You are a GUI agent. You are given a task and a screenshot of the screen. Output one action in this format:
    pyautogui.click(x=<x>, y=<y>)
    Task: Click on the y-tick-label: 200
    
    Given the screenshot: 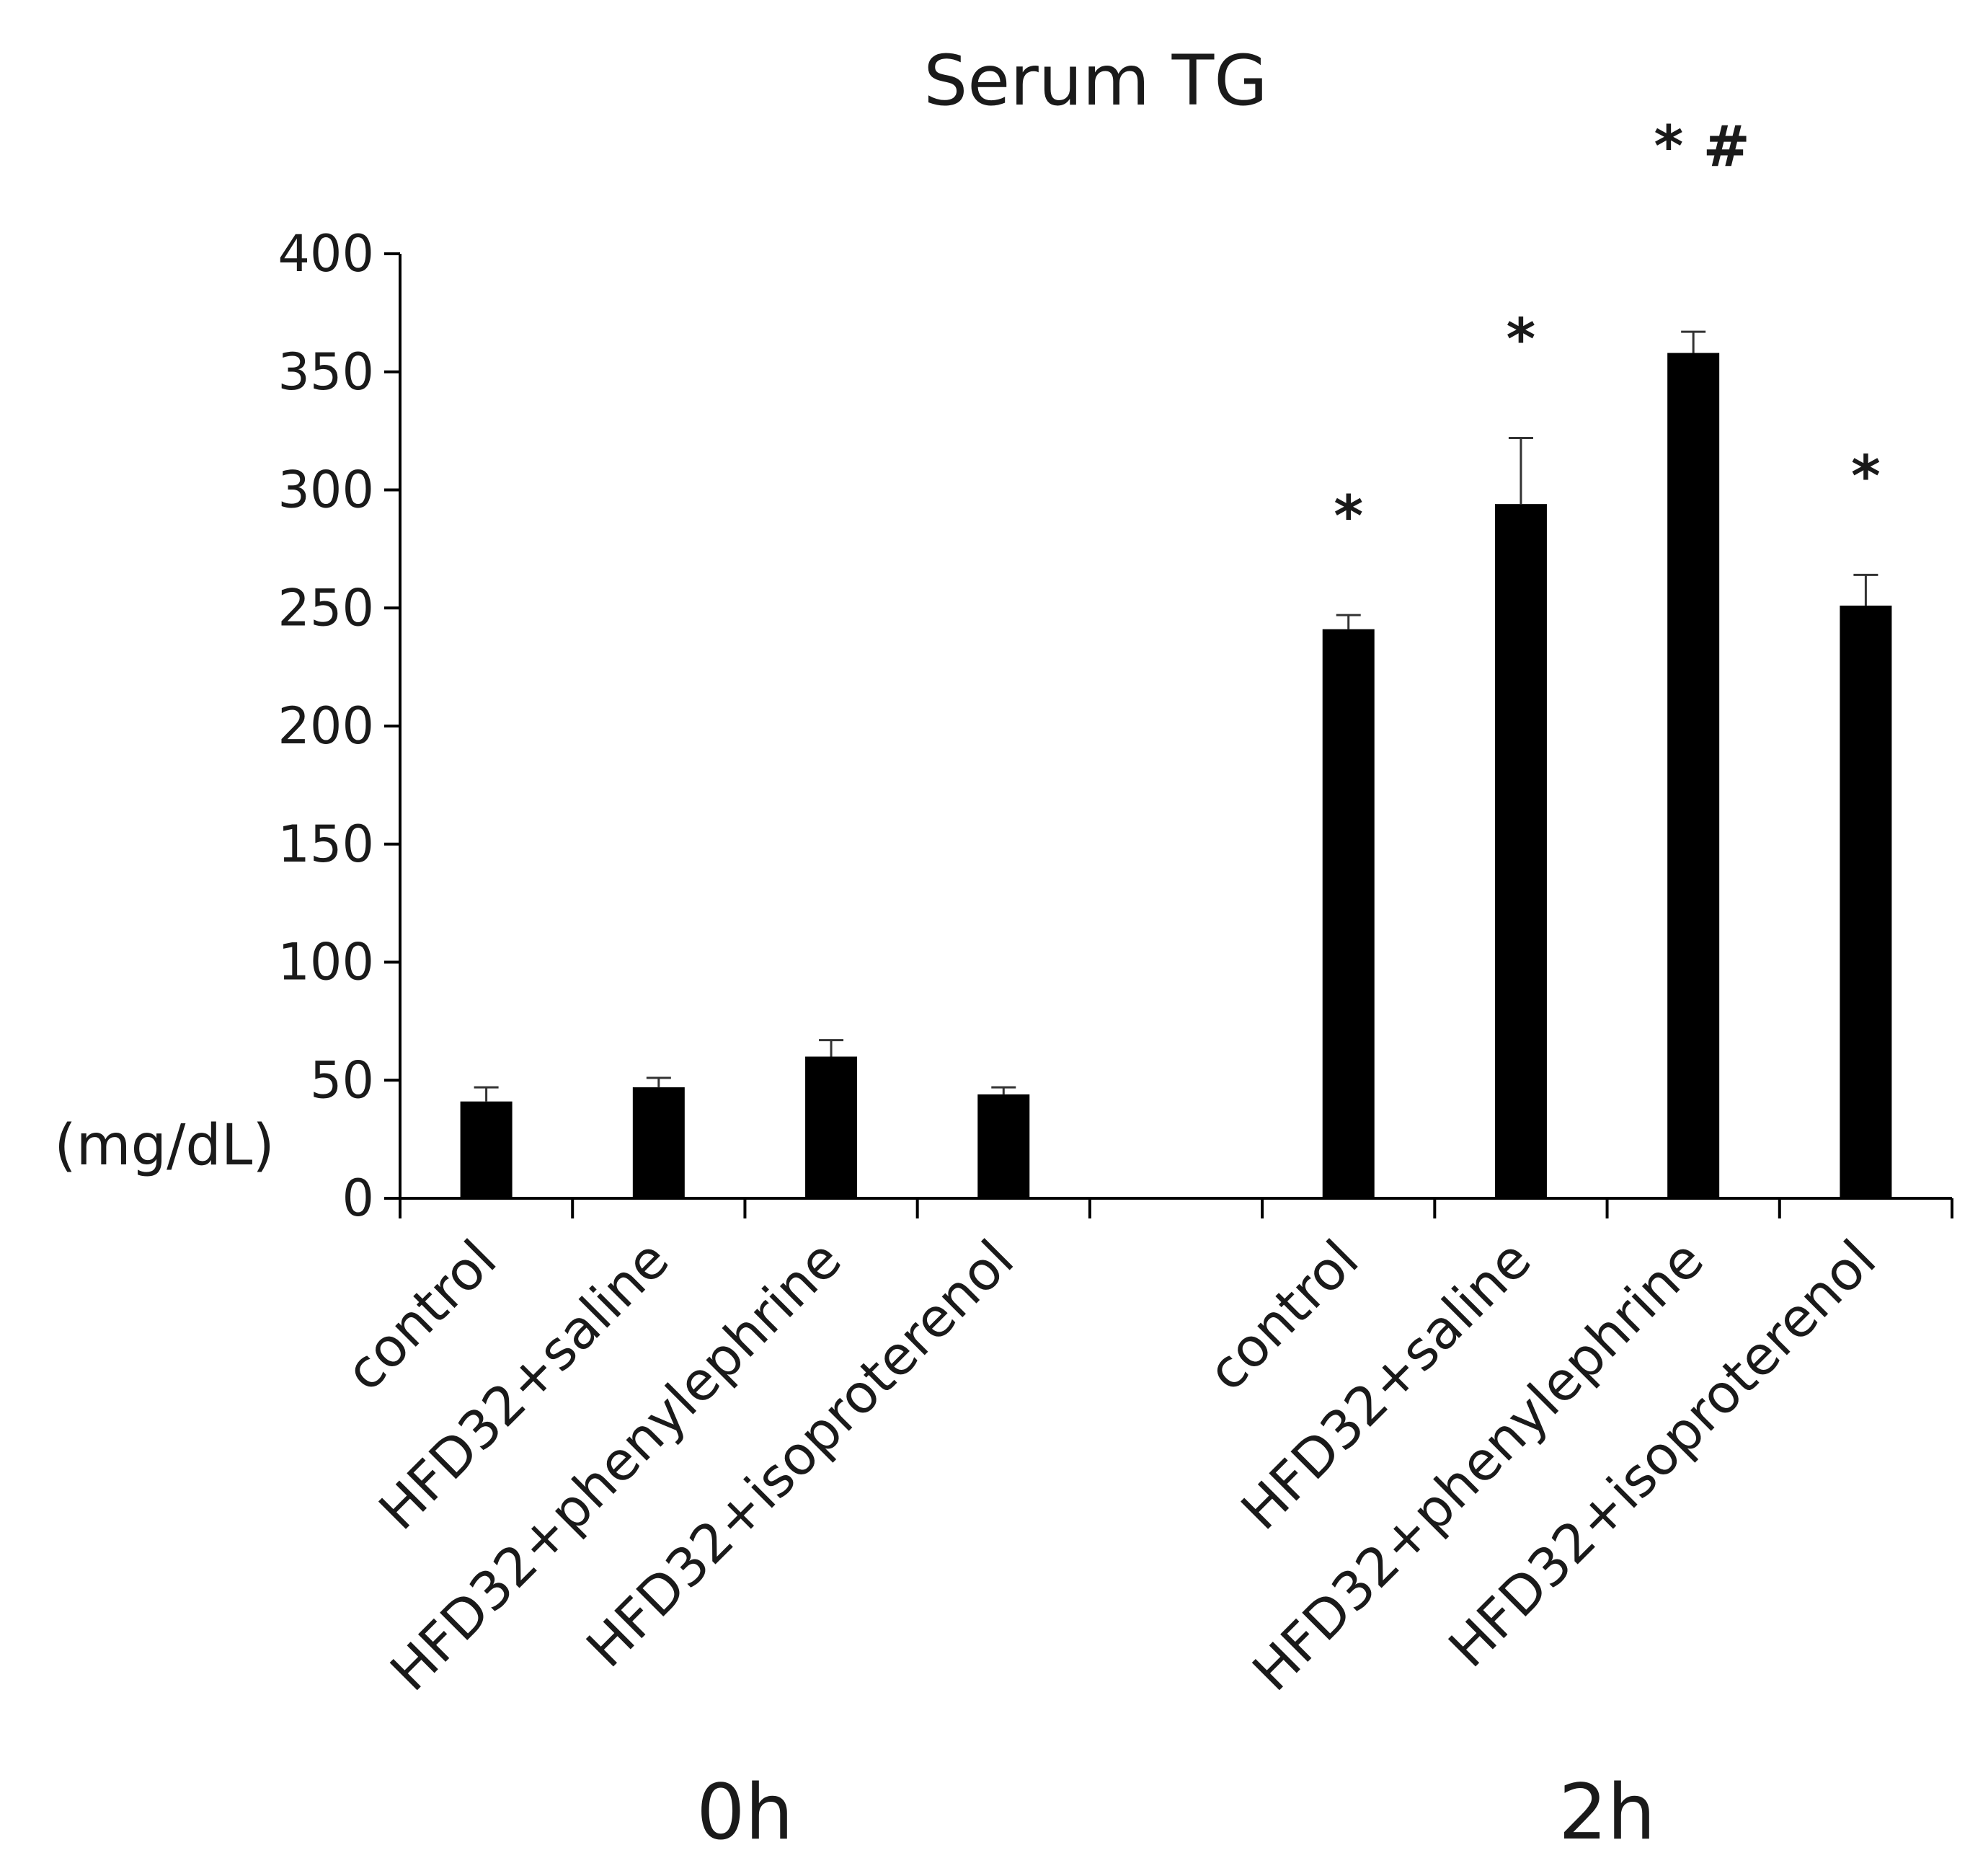 What is the action you would take?
    pyautogui.click(x=326, y=726)
    